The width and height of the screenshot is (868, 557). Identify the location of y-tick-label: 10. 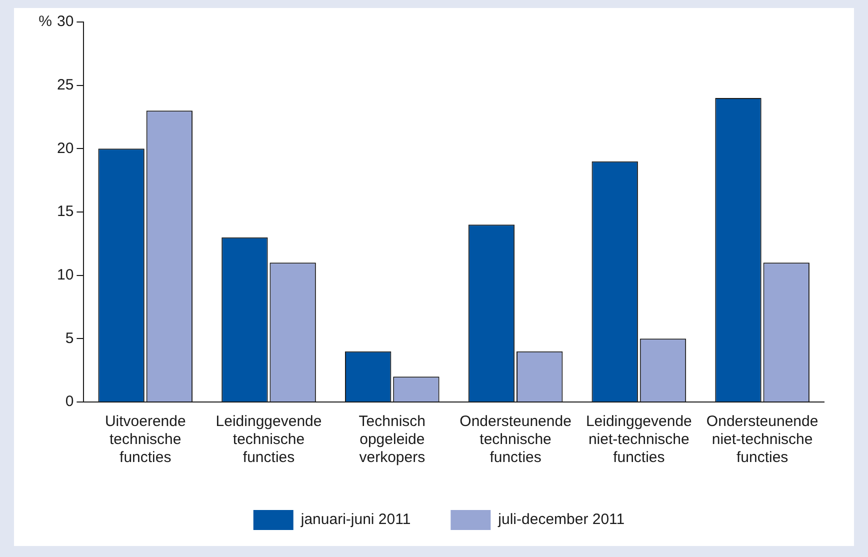
(65, 275).